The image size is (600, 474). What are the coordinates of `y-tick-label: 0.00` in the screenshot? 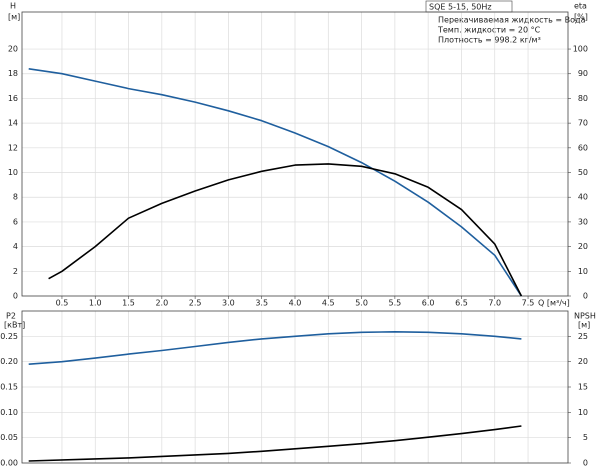 It's located at (9, 463).